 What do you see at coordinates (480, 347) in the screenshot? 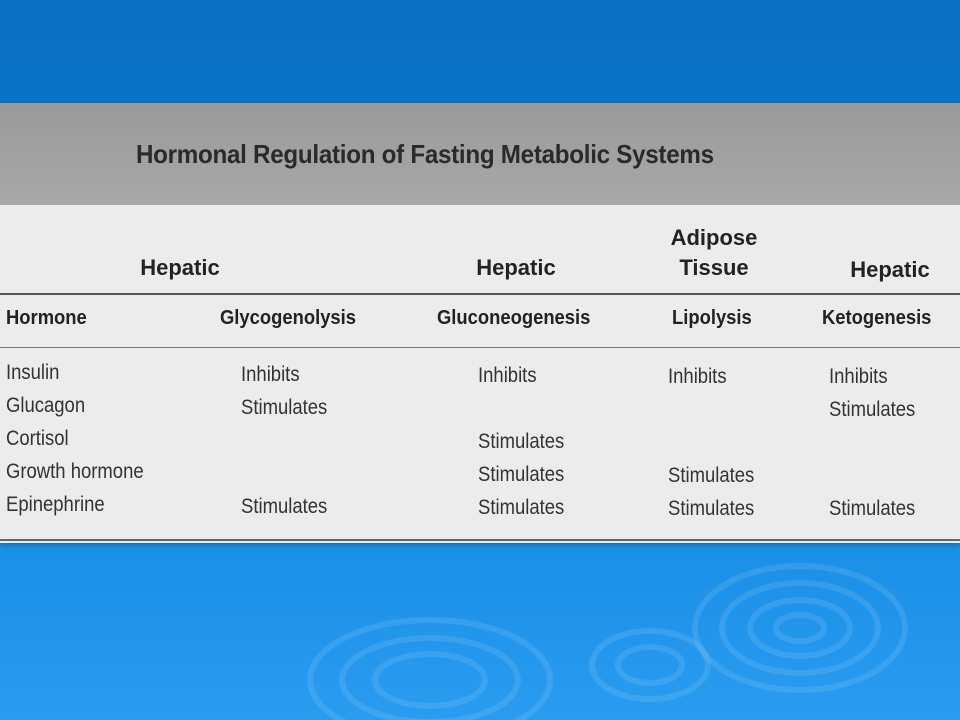
I see `header-bottom-rule` at bounding box center [480, 347].